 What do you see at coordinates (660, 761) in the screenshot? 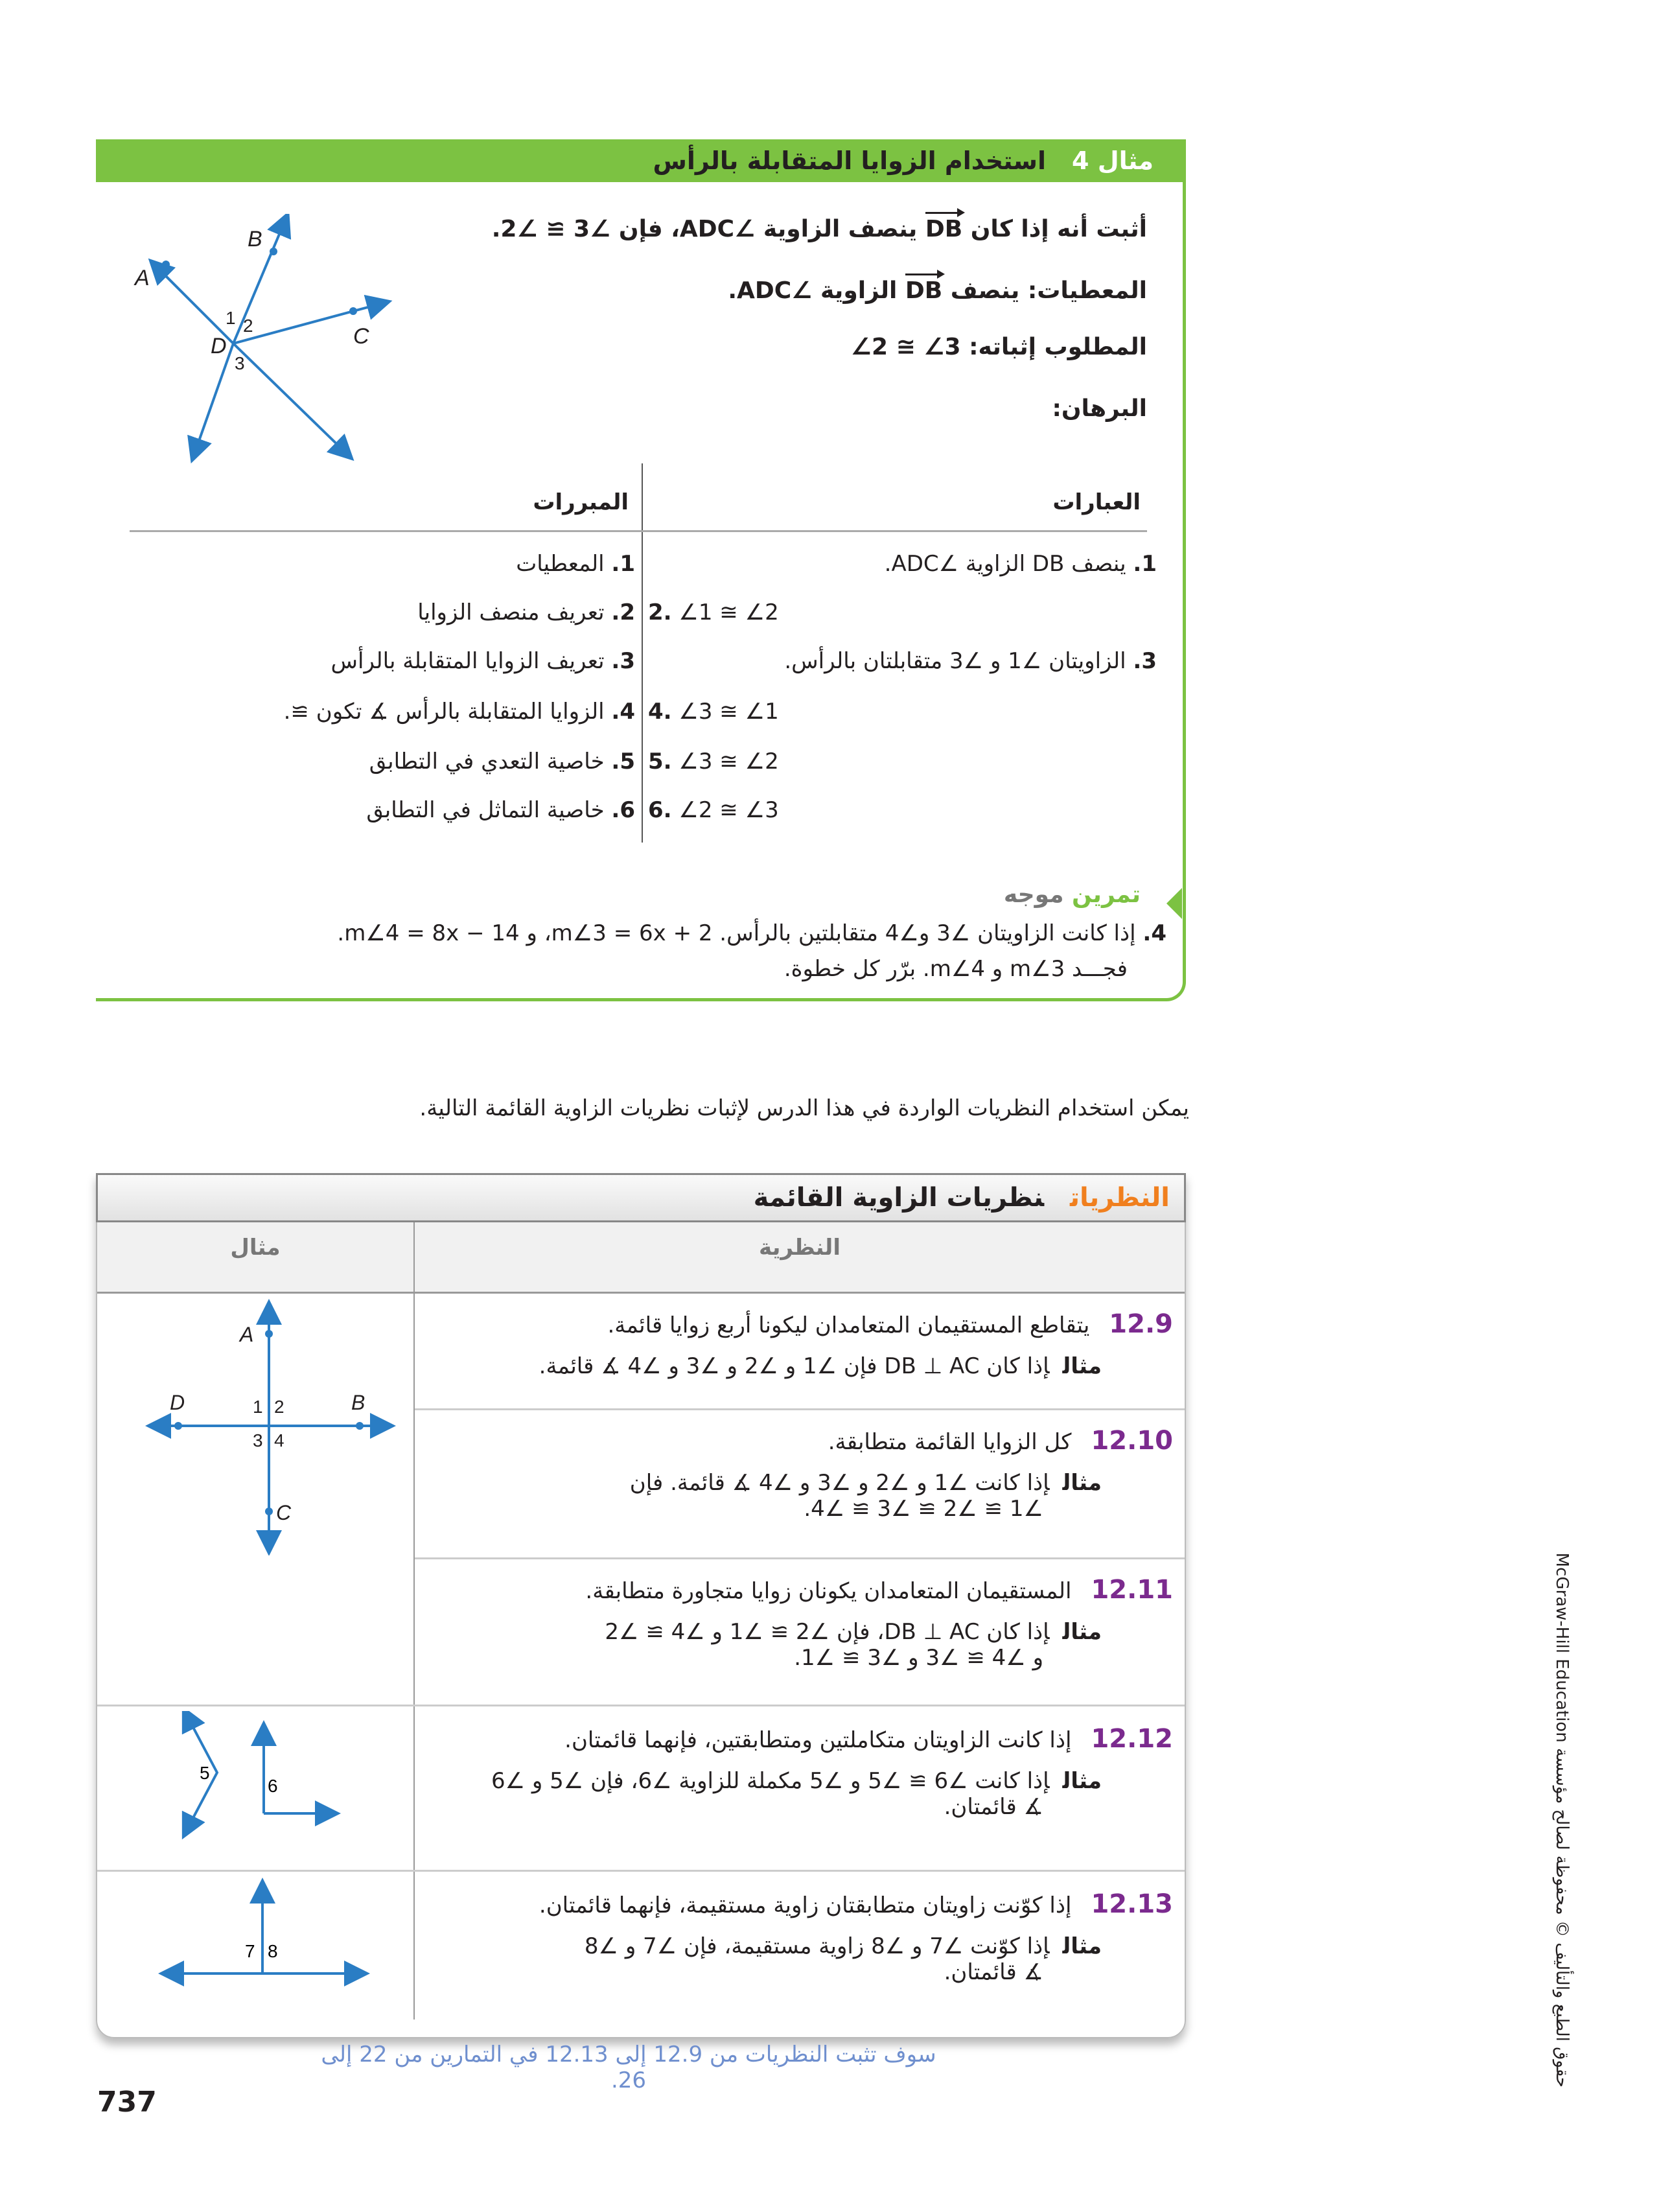
I see `statement-number: 5.` at bounding box center [660, 761].